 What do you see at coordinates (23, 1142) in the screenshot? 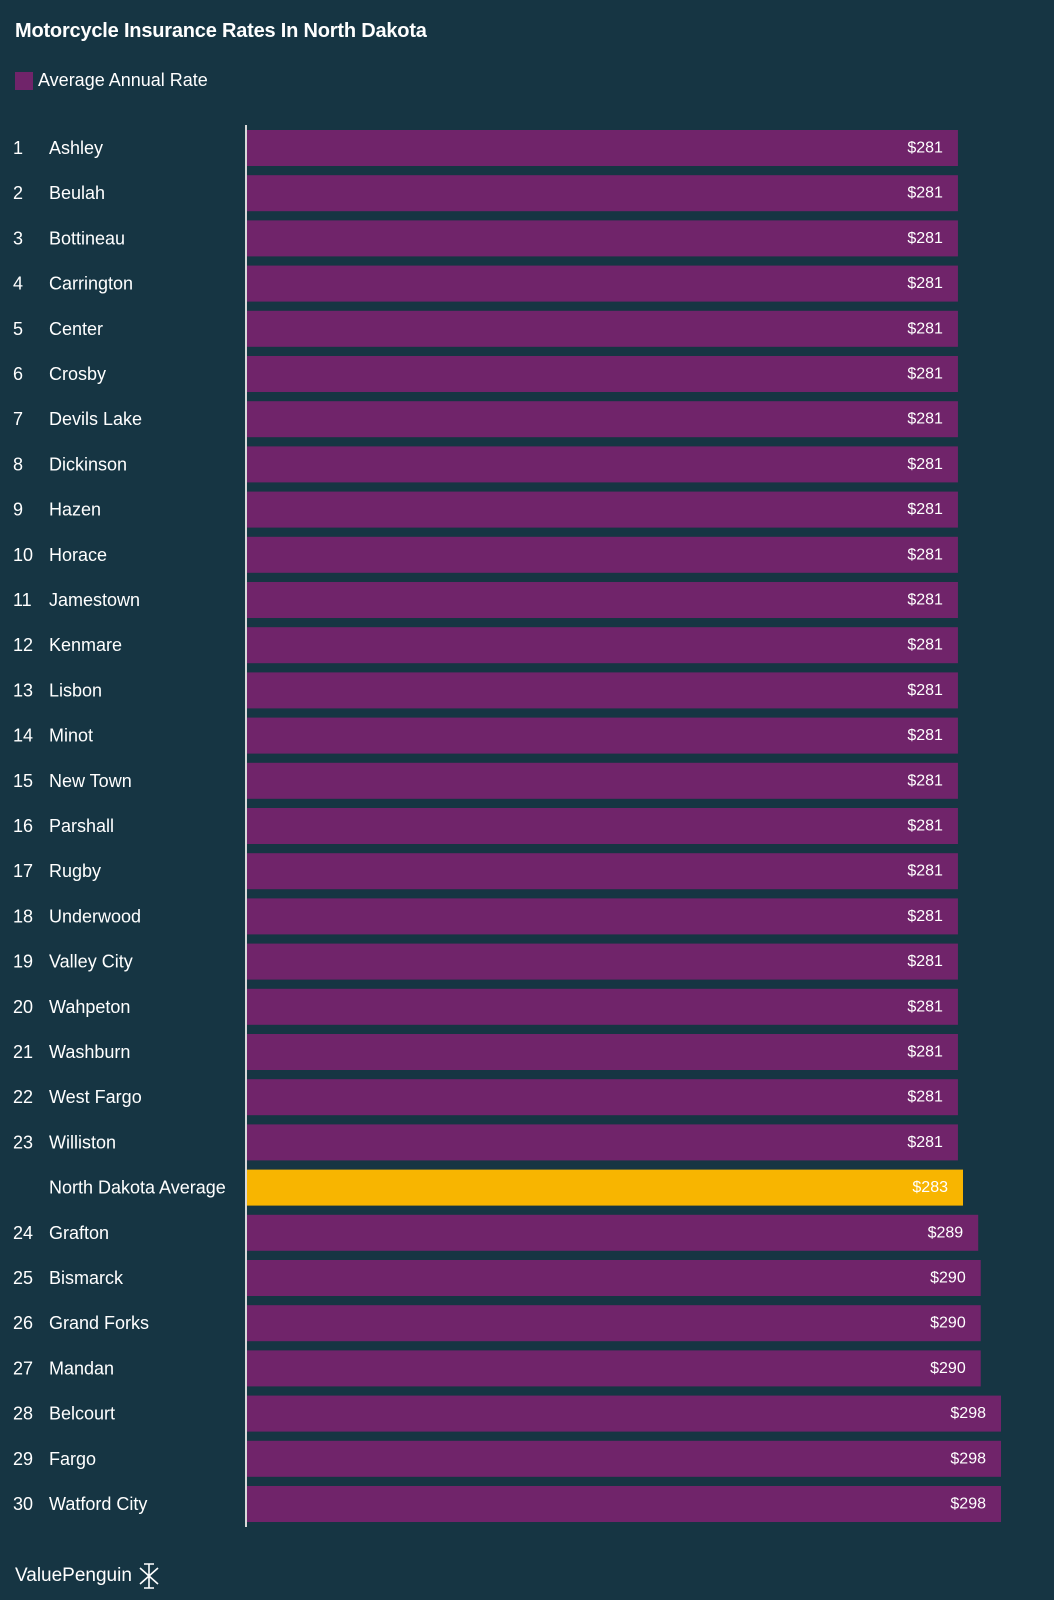
I see `rank-label: 23` at bounding box center [23, 1142].